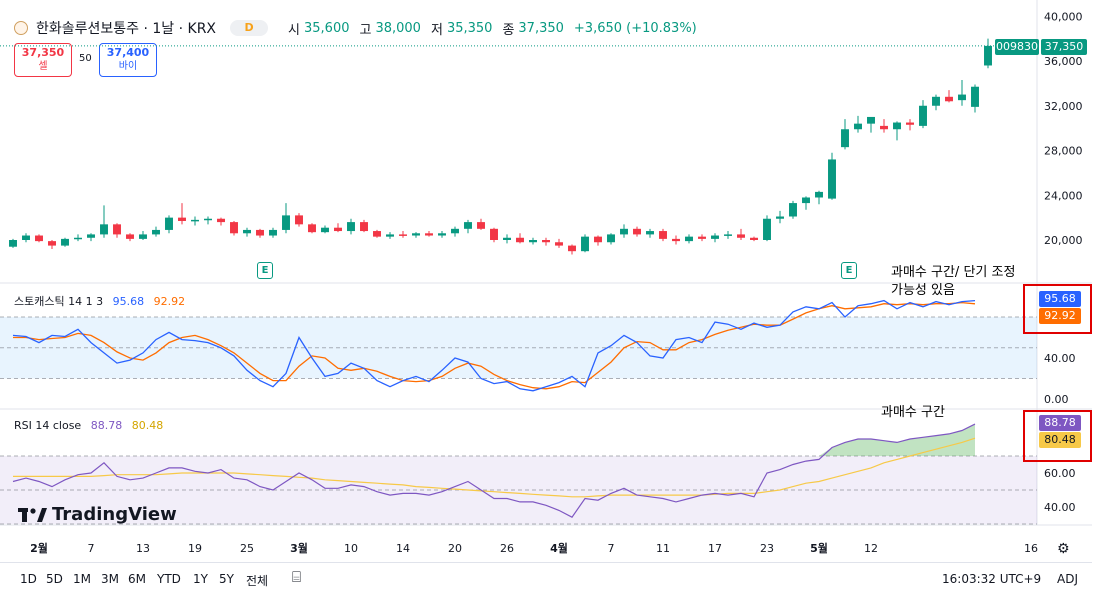 The height and width of the screenshot is (613, 1102). I want to click on time-axis-label: 19, so click(195, 548).